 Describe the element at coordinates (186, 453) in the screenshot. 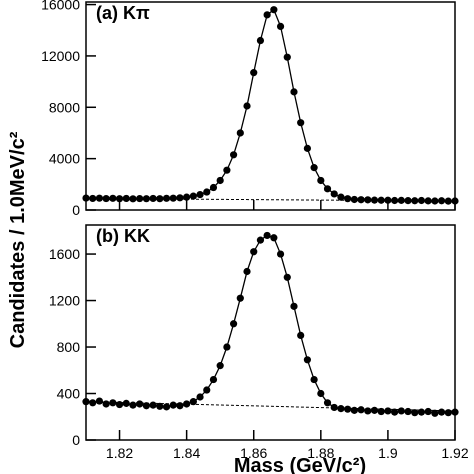

I see `x-tick-label: 1.84` at that location.